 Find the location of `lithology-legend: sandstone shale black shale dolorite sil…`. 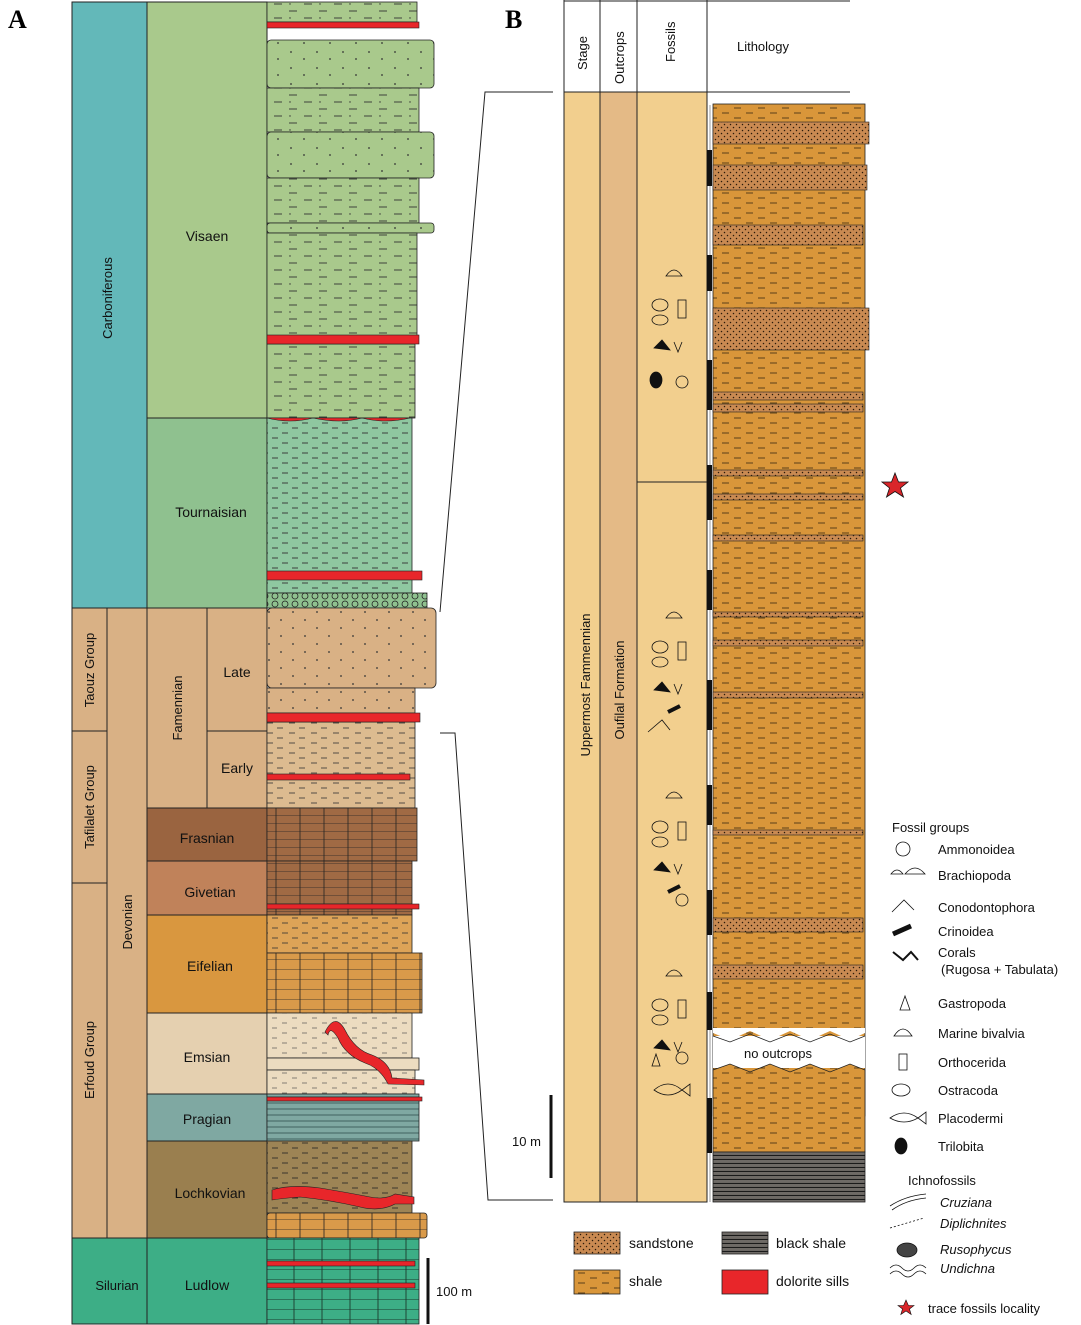

lithology-legend: sandstone shale black shale dolorite sil… is located at coordinates (711, 1263).